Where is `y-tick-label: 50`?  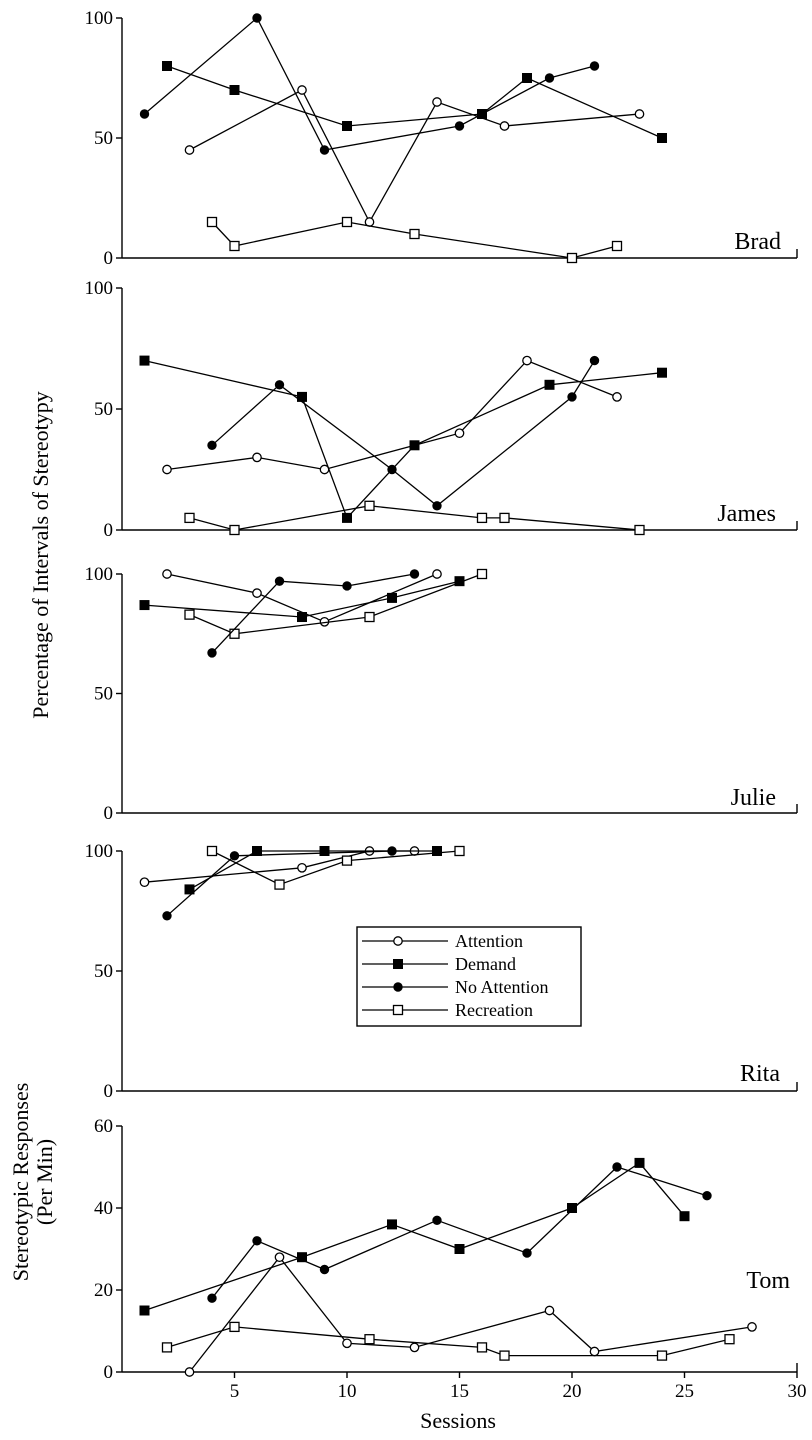 y-tick-label: 50 is located at coordinates (103, 138).